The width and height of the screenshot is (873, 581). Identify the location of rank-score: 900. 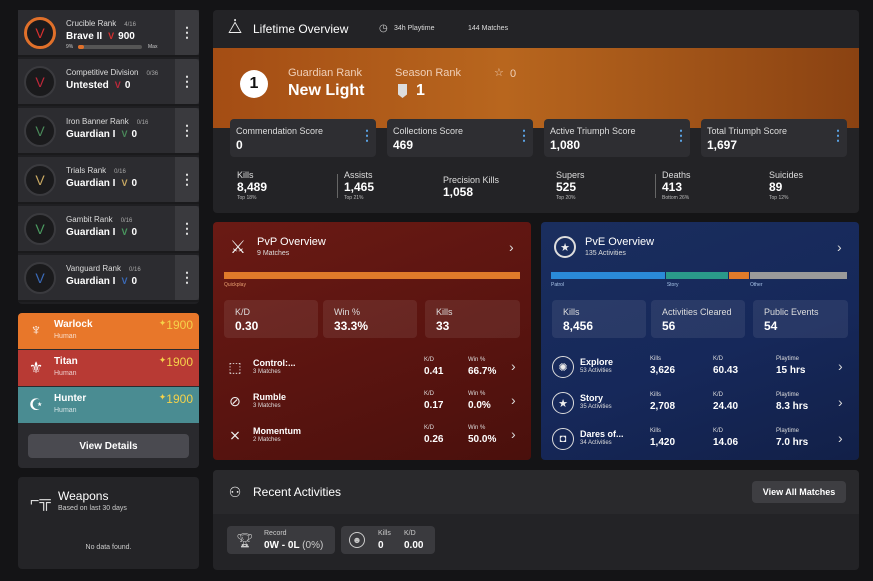
(126, 36).